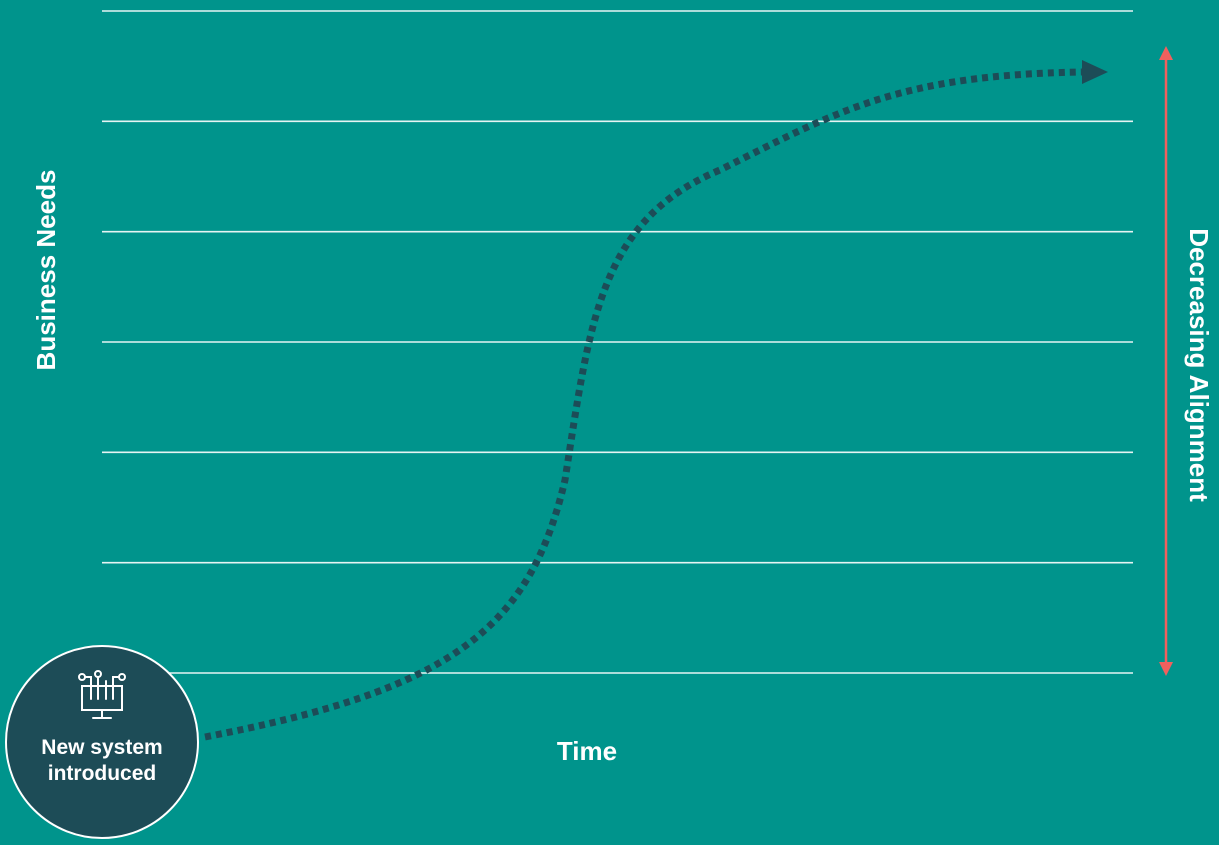 The image size is (1219, 845). What do you see at coordinates (1199, 365) in the screenshot?
I see `decreasing-alignment-label: Decreasing Alignment` at bounding box center [1199, 365].